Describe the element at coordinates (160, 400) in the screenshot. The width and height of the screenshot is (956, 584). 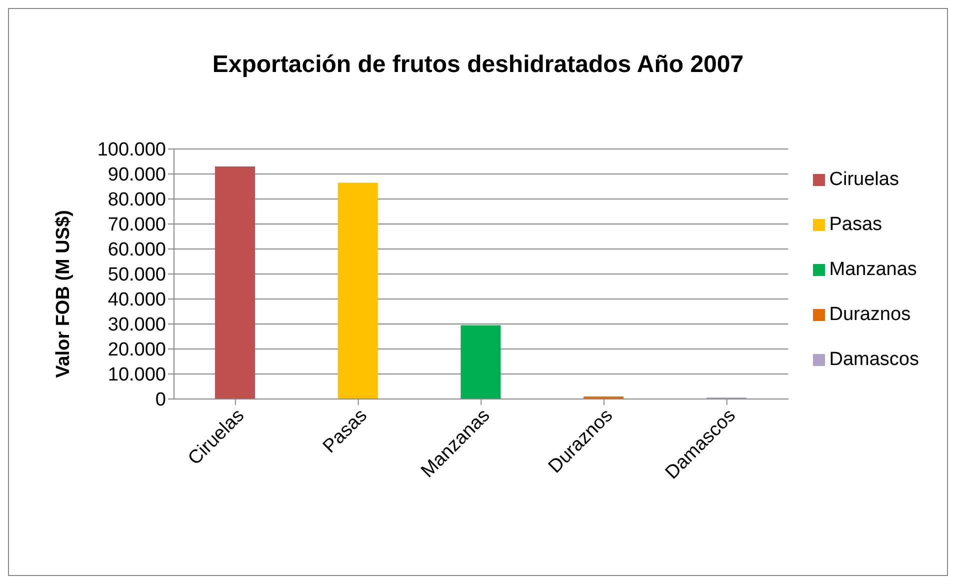
I see `y-tick-label: 0` at that location.